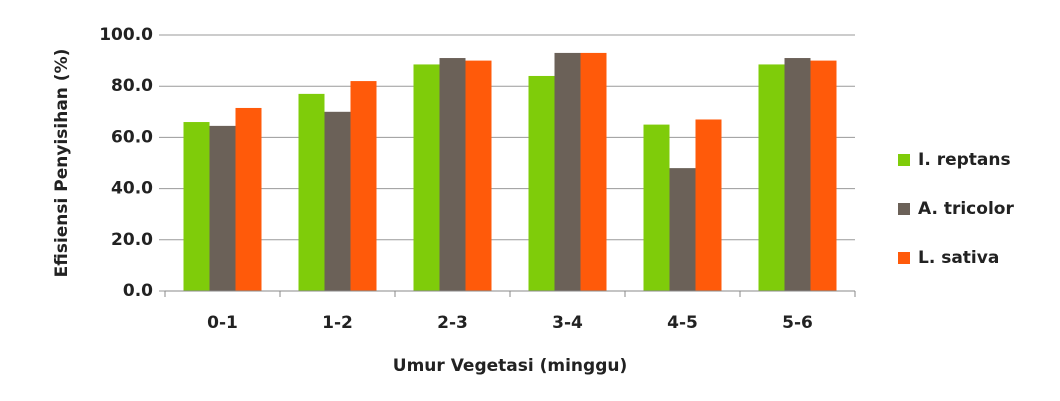 This screenshot has width=1060, height=401. What do you see at coordinates (797, 323) in the screenshot?
I see `x-tick-label: 5-6` at bounding box center [797, 323].